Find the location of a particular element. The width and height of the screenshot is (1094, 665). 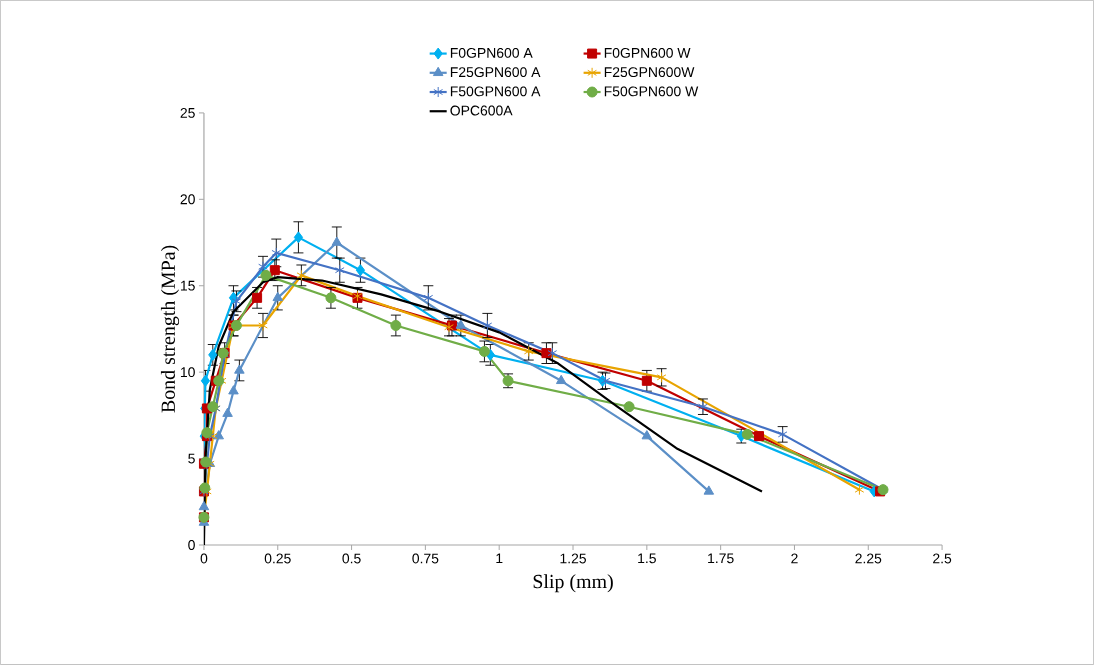

y-tick-label: 25 is located at coordinates (187, 113).